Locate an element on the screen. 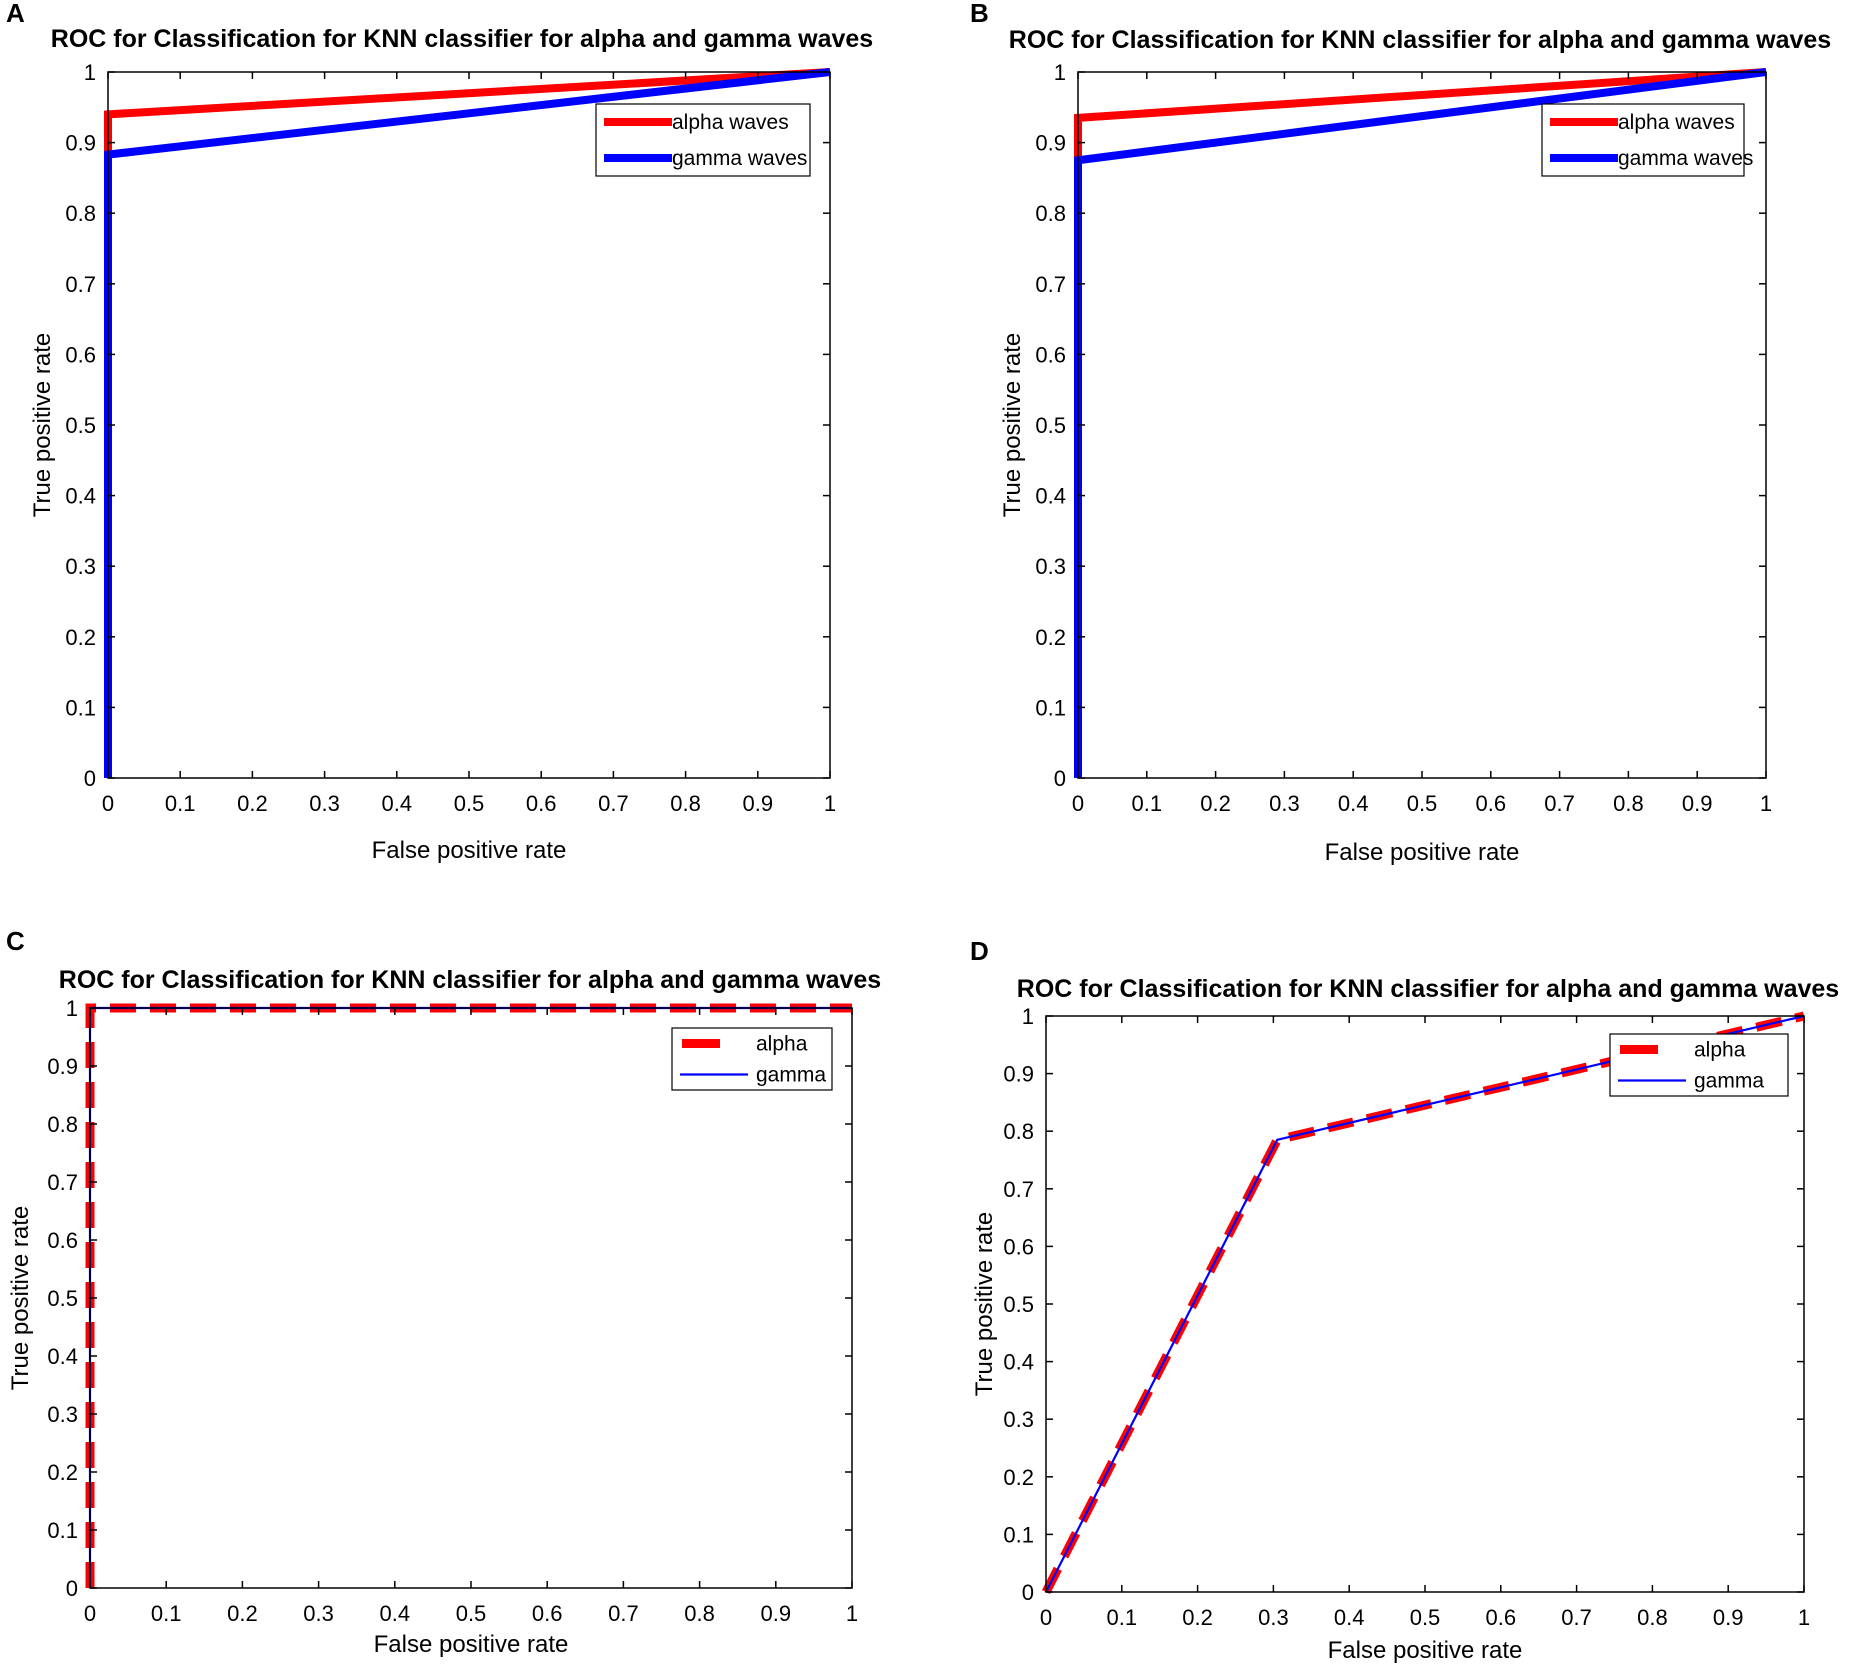  legend-label-alpha-waves: alpha waves is located at coordinates (1676, 122).